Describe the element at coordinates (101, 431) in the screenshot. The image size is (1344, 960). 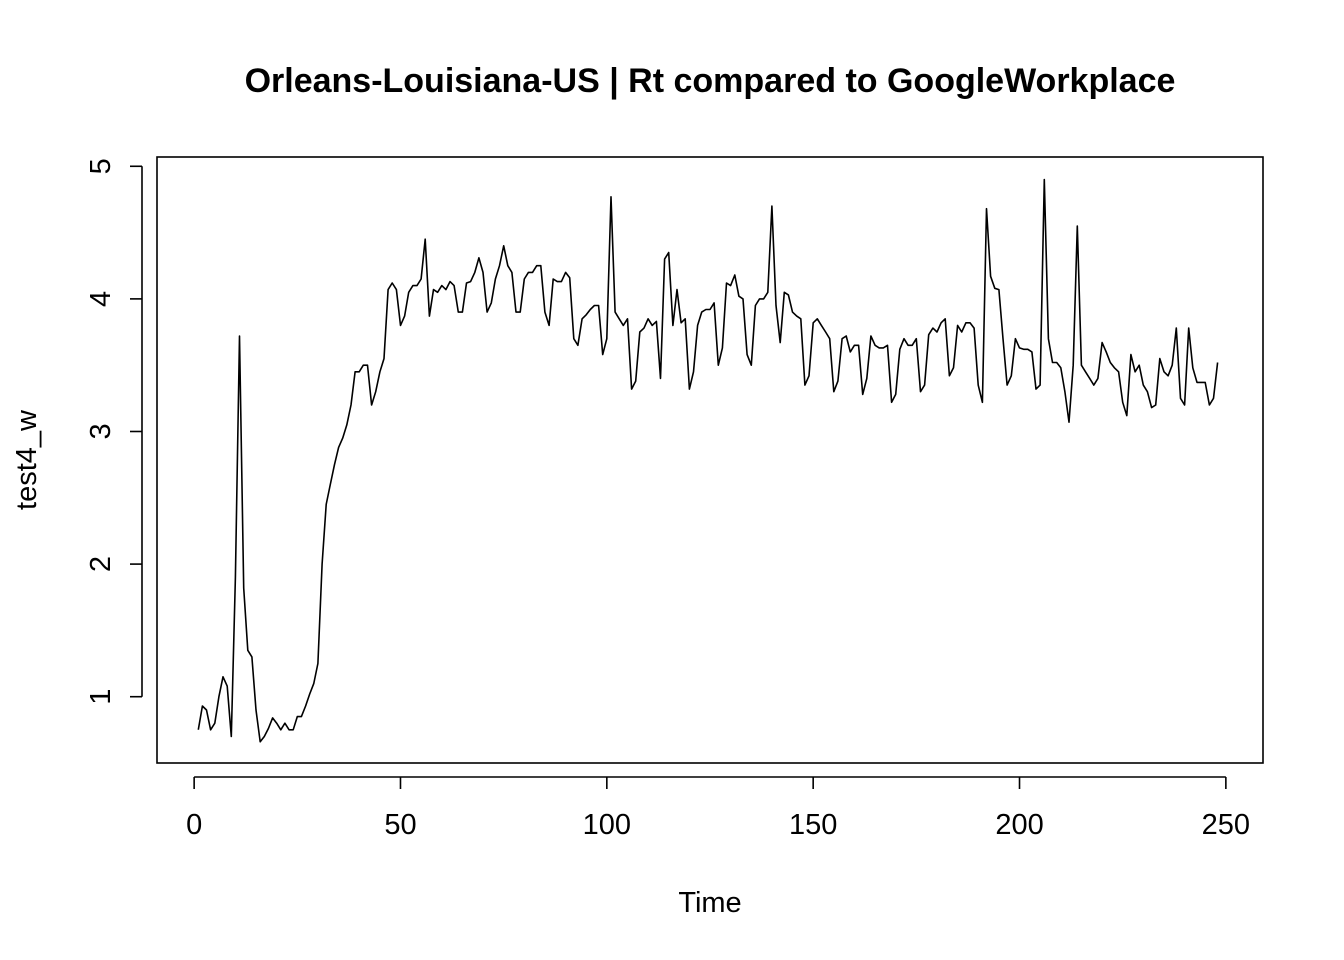
I see `y-tick-label: 3` at that location.